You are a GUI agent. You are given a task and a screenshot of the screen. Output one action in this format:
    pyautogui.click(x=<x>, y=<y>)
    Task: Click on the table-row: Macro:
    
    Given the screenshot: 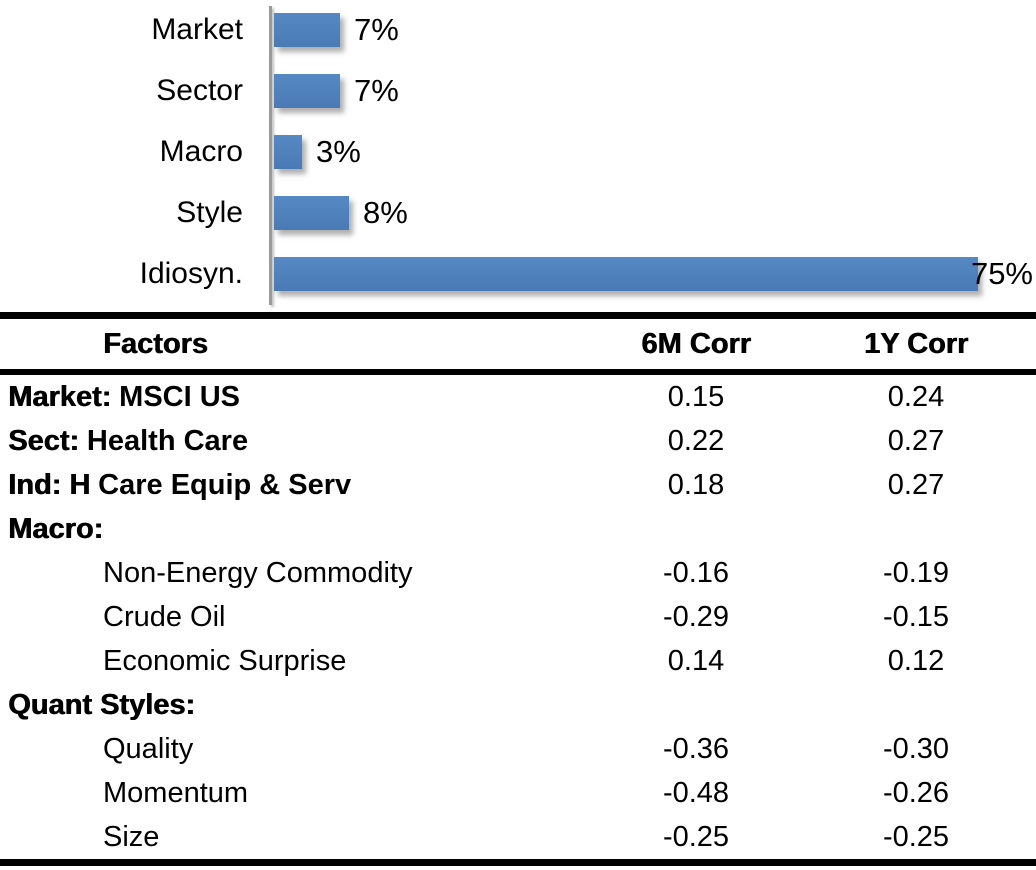 What is the action you would take?
    pyautogui.click(x=518, y=529)
    